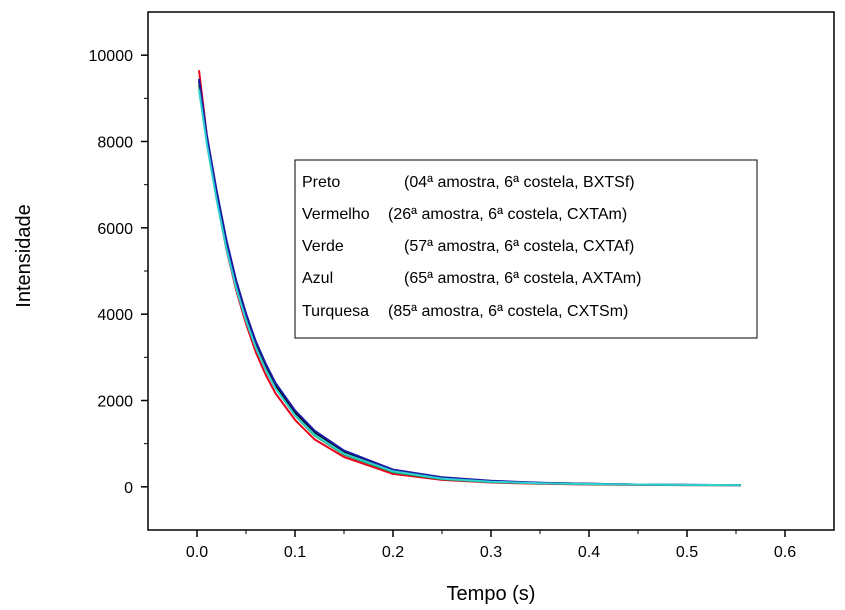  I want to click on x-tick-label: 0.4, so click(589, 552).